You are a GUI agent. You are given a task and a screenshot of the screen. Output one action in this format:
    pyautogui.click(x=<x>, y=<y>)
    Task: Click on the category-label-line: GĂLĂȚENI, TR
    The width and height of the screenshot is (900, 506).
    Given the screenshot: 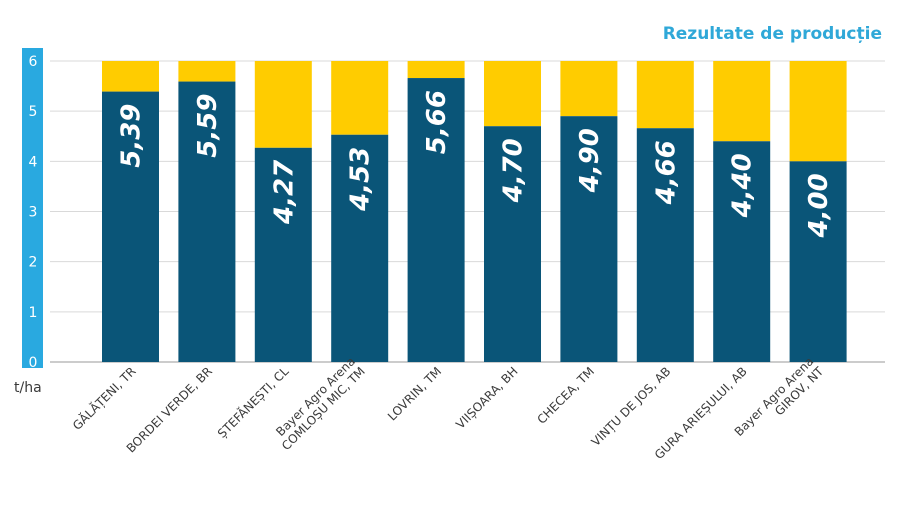 What is the action you would take?
    pyautogui.click(x=103, y=398)
    